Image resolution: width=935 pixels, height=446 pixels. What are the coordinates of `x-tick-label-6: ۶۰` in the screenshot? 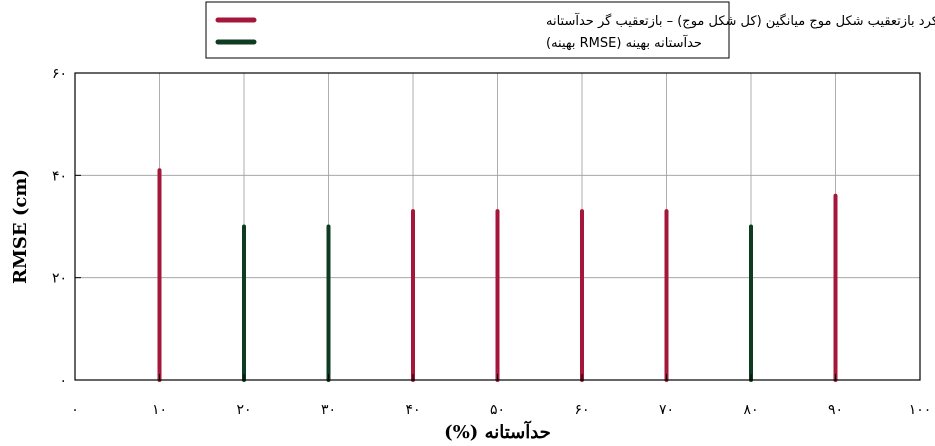 It's located at (581, 410).